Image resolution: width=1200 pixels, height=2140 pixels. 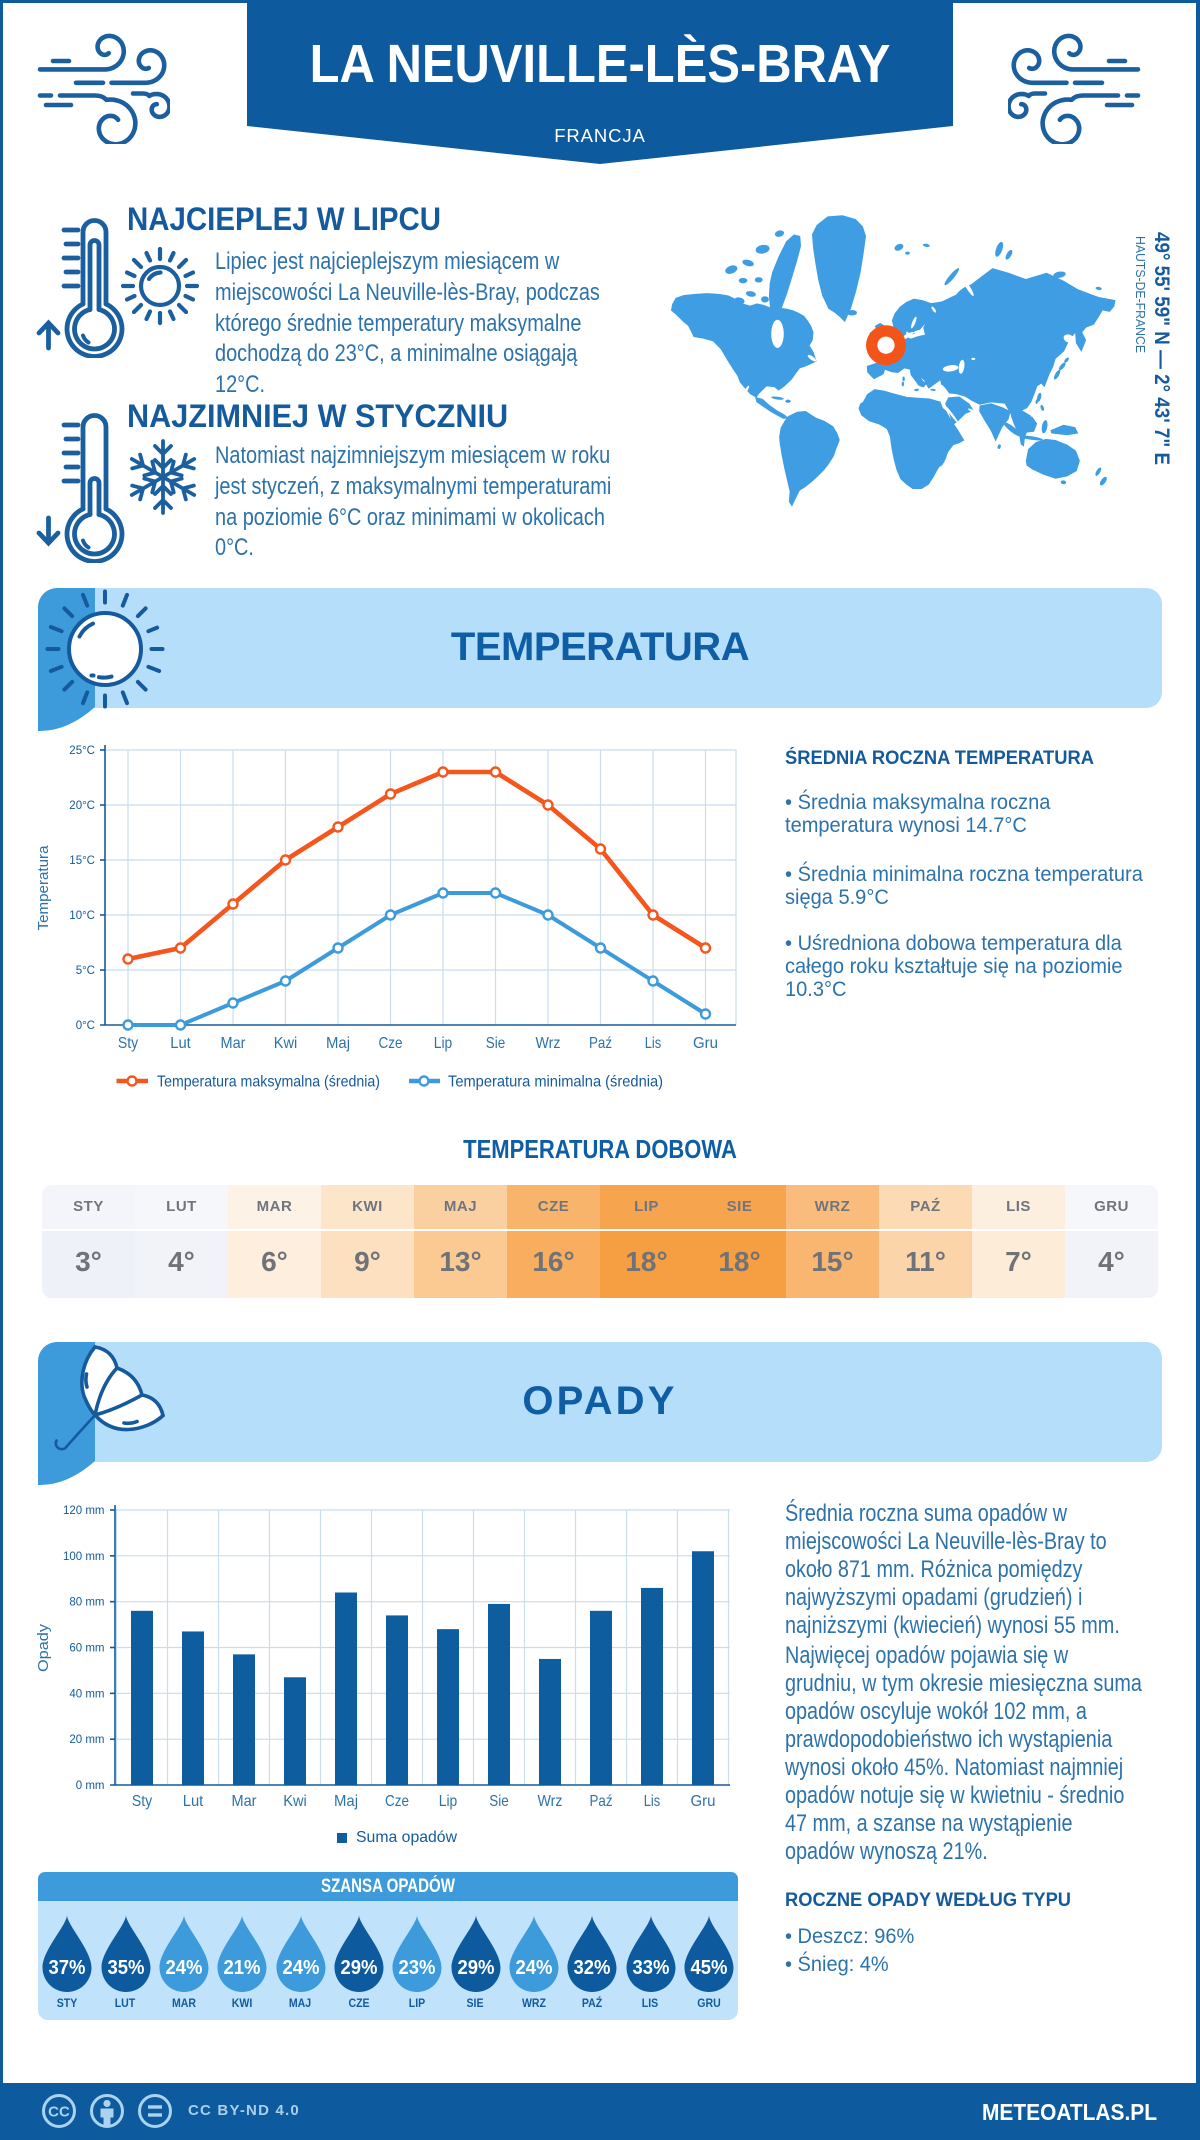 I want to click on svg-text: 0°C, so click(x=85, y=1026).